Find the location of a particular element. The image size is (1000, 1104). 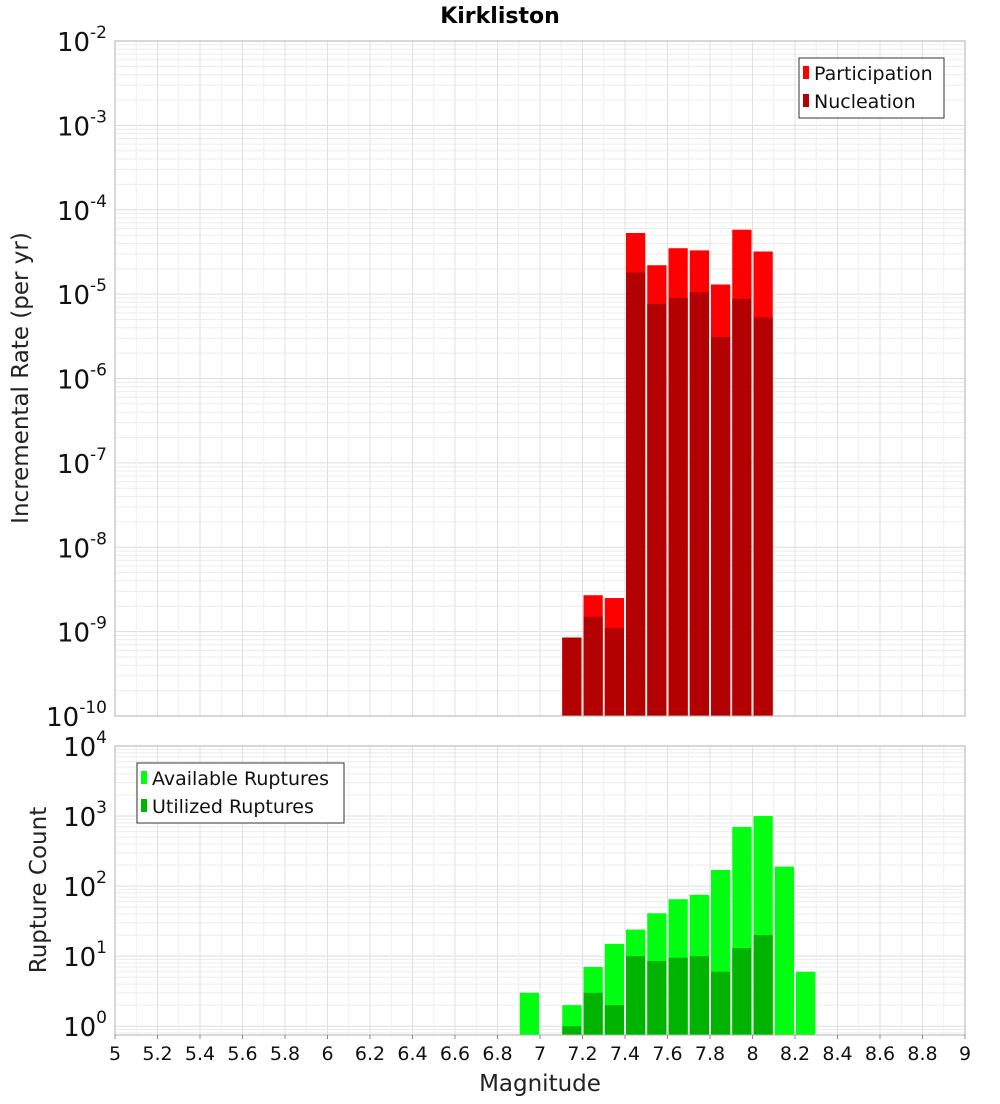

y-tick-exponent: -5 is located at coordinates (98, 286).